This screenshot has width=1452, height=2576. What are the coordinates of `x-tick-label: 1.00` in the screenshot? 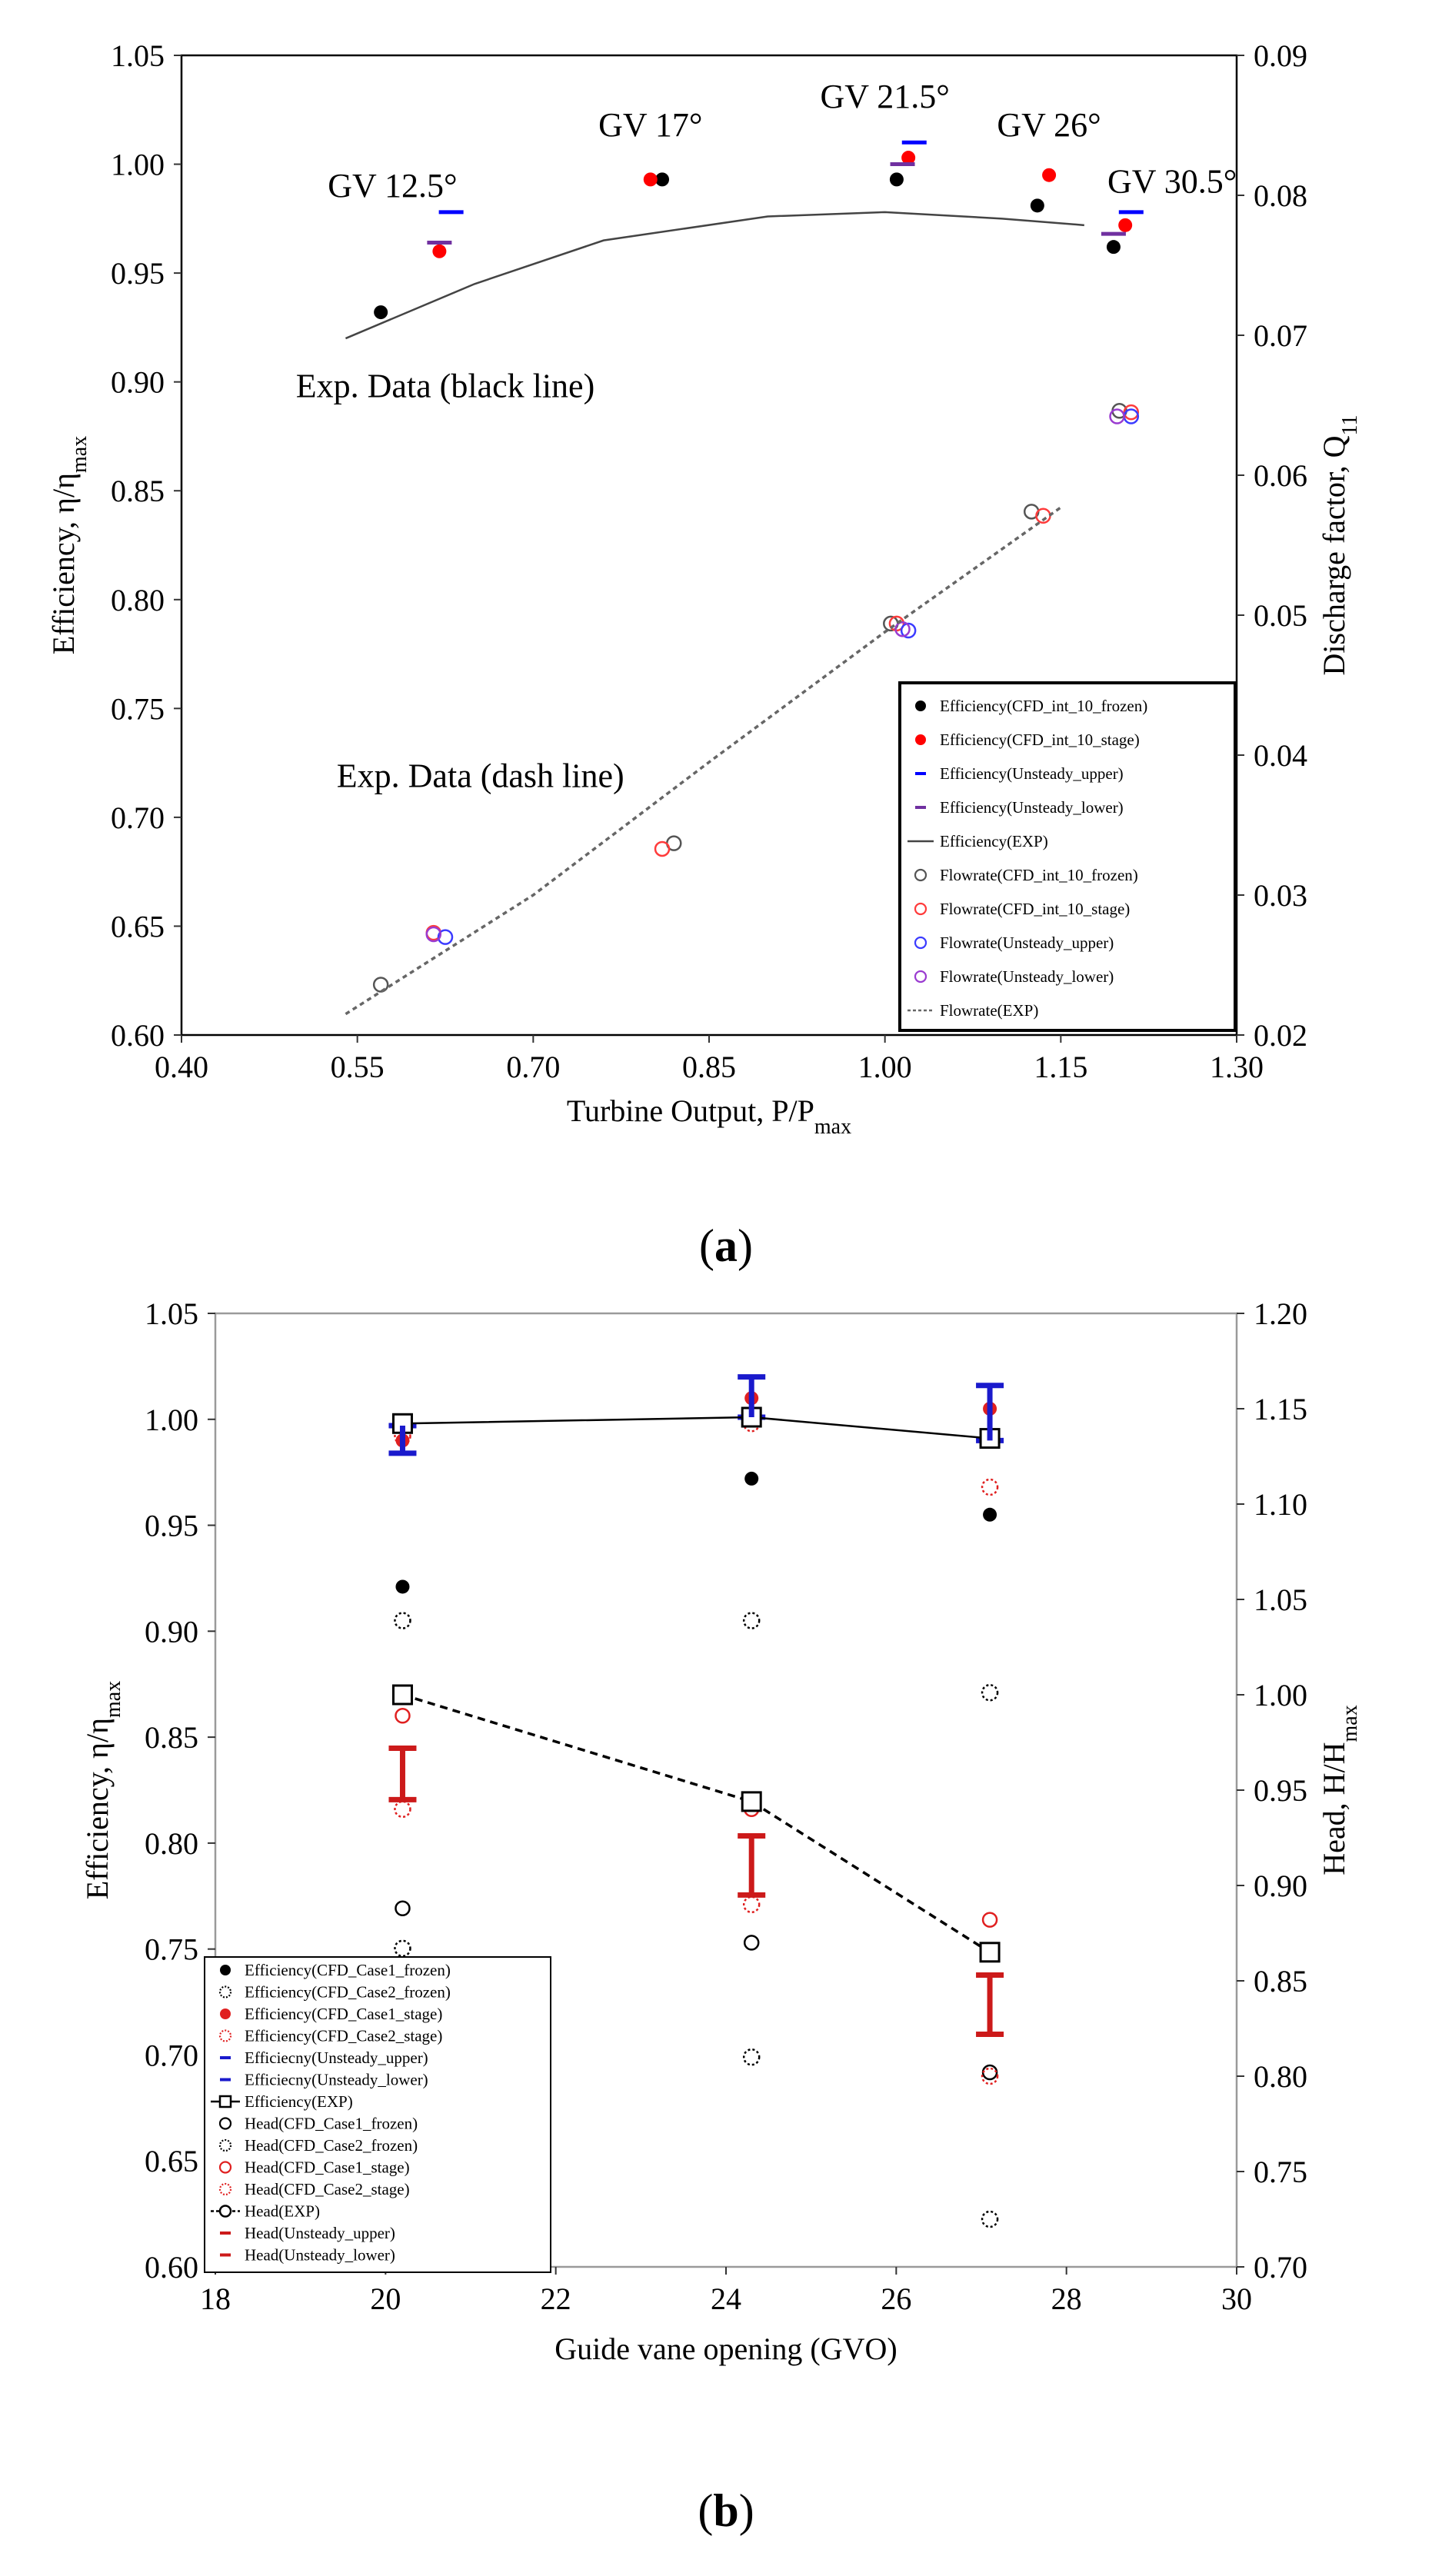 It's located at (885, 1067).